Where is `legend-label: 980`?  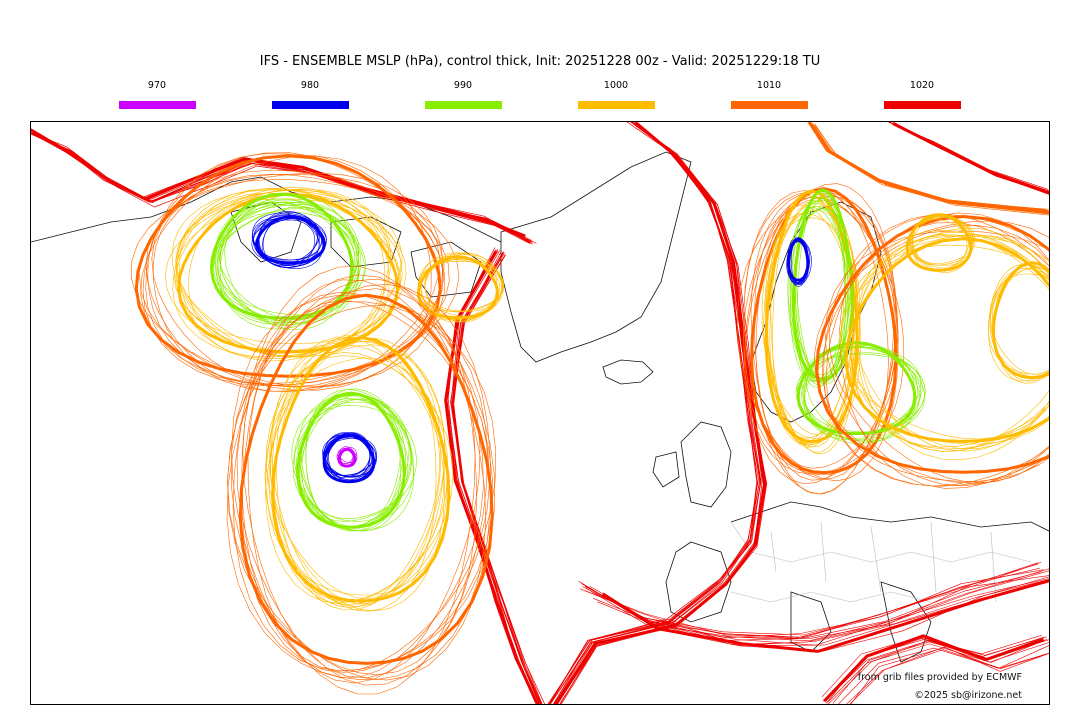
legend-label: 980 is located at coordinates (310, 85).